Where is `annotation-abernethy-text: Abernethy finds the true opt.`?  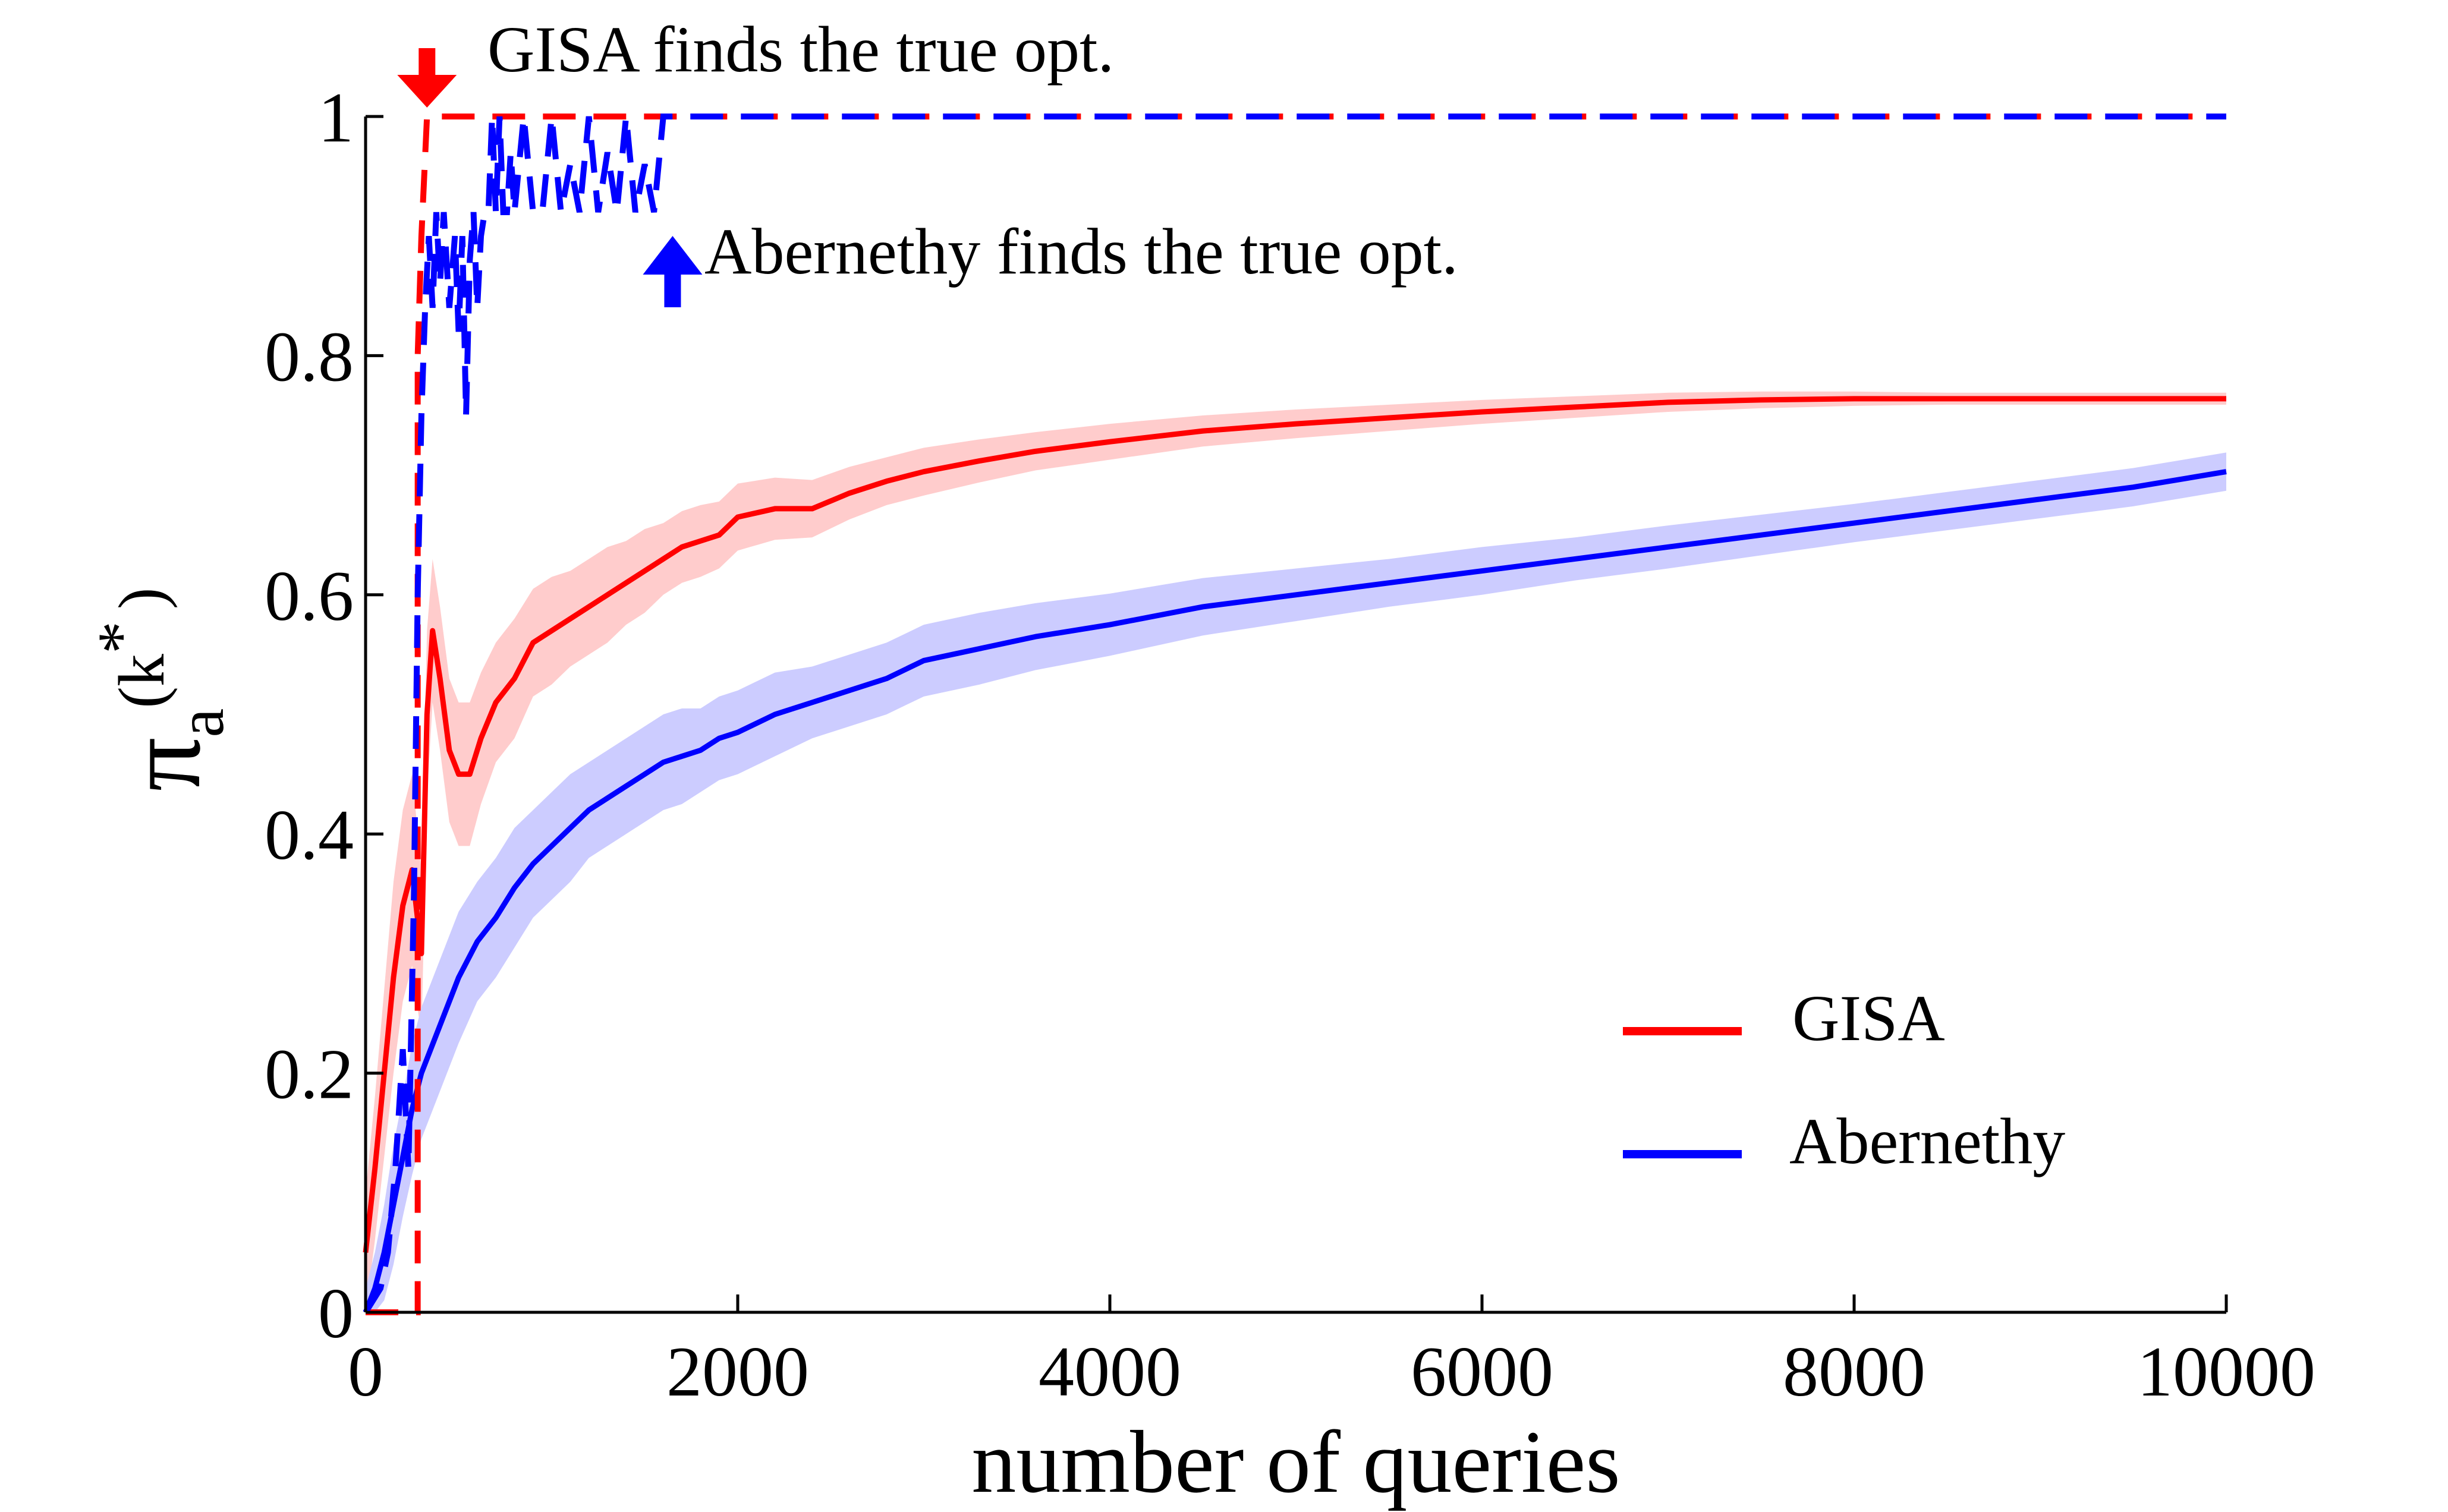
annotation-abernethy-text: Abernethy finds the true opt. is located at coordinates (1081, 251).